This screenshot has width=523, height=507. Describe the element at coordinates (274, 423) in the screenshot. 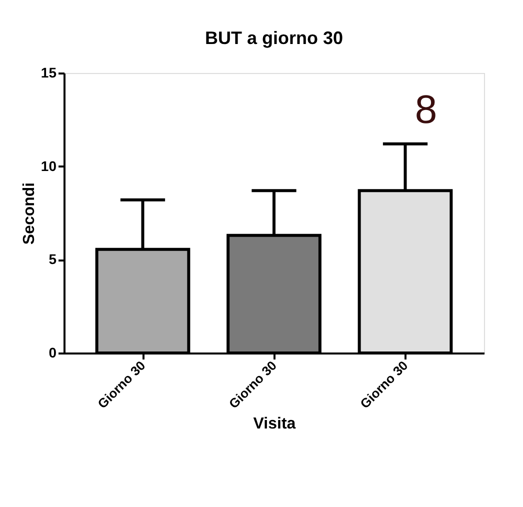

I see `x-axis-title: Visita` at that location.